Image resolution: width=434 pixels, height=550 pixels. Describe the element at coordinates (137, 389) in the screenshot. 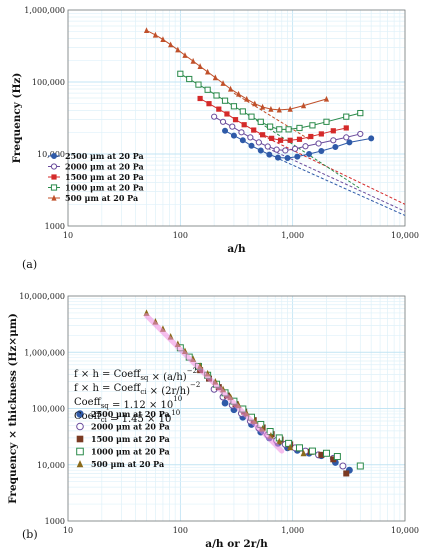

I see `equation: f × h = Coeffci × (2r/h)−2` at that location.